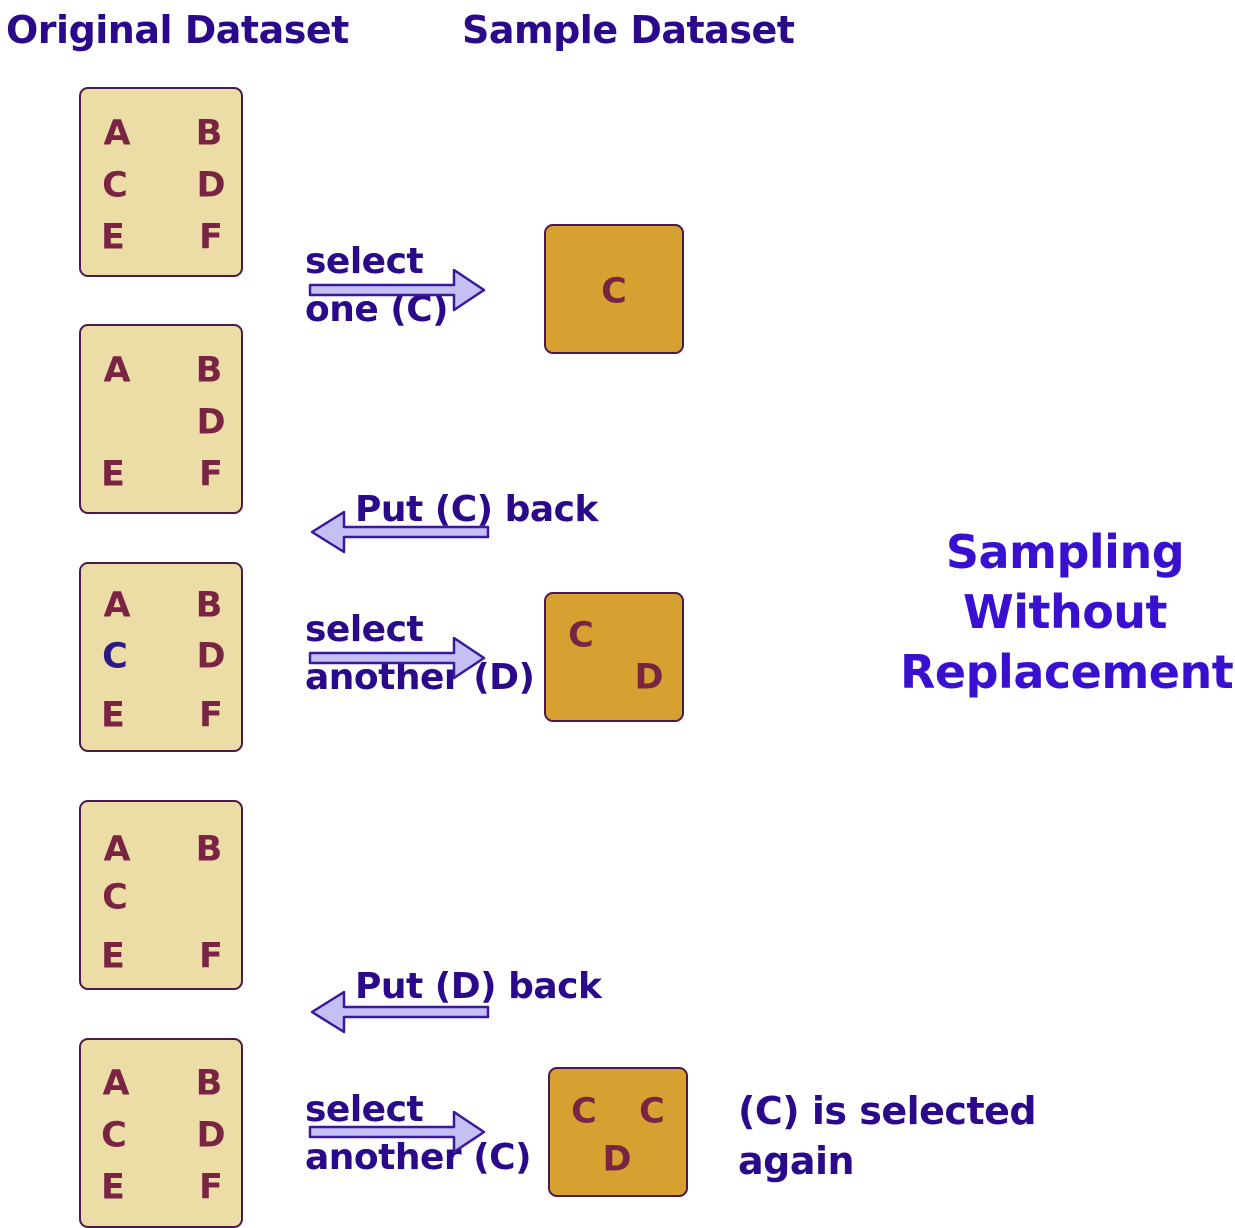  Describe the element at coordinates (614, 657) in the screenshot. I see `sample-box-2: C D` at that location.